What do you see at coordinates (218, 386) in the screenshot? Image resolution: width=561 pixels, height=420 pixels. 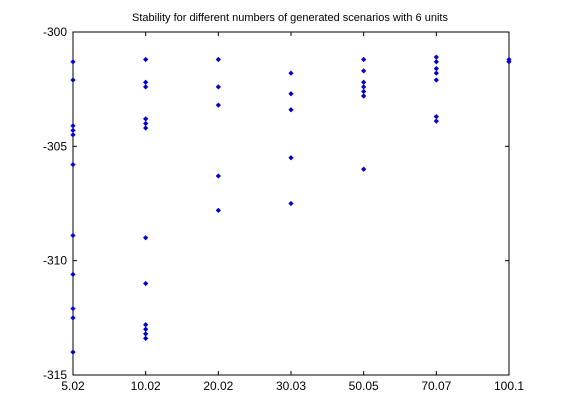 I see `x-tick-label: 20.02` at bounding box center [218, 386].